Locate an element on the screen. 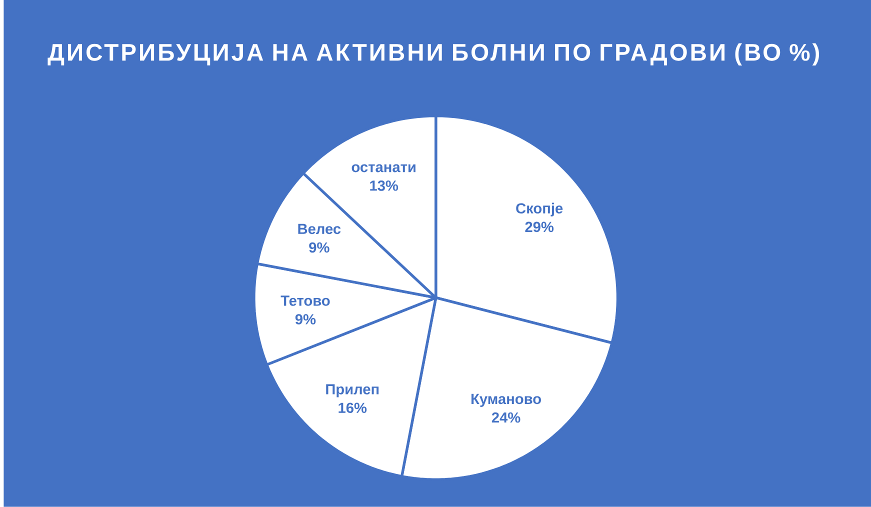  data-label: 24% is located at coordinates (506, 417).